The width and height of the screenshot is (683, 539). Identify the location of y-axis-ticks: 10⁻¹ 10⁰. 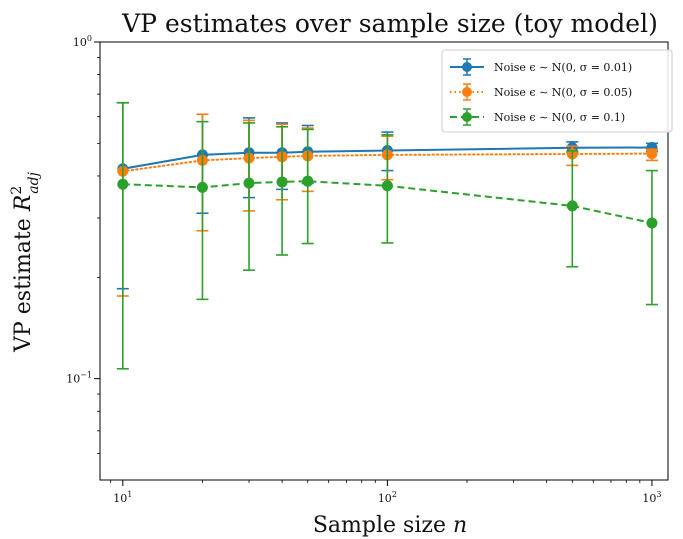
(83, 244).